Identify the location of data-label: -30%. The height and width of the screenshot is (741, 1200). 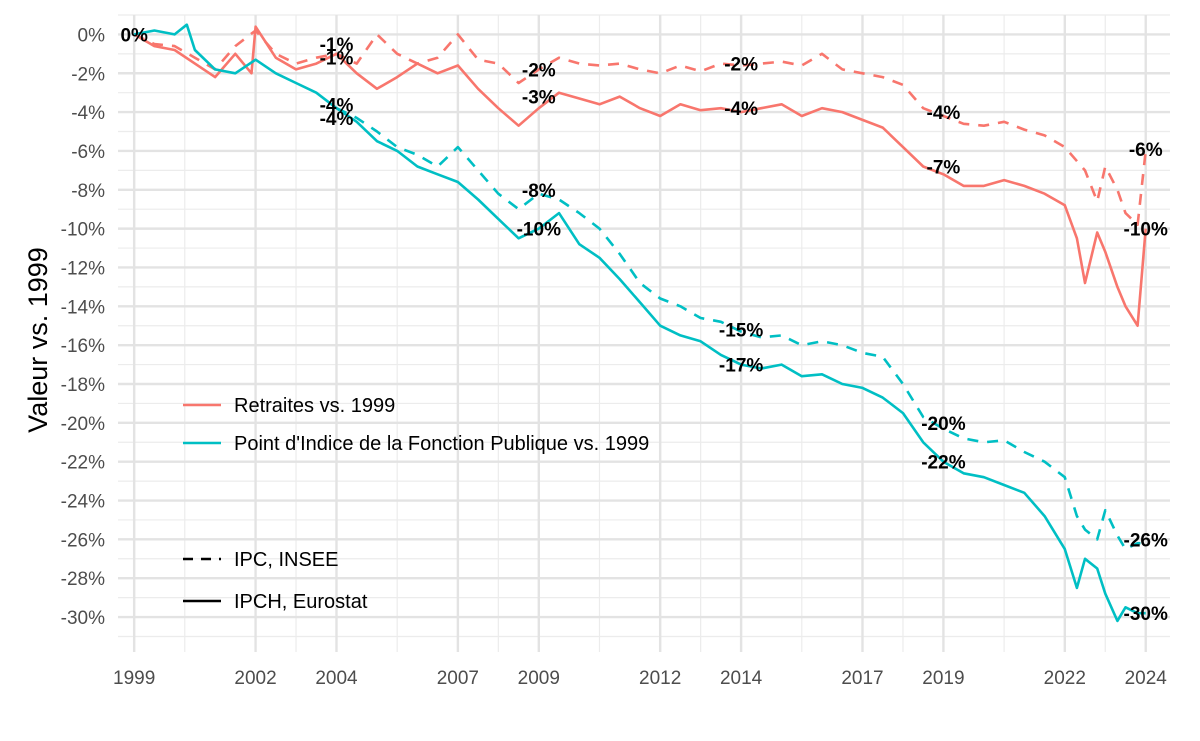
(1146, 614).